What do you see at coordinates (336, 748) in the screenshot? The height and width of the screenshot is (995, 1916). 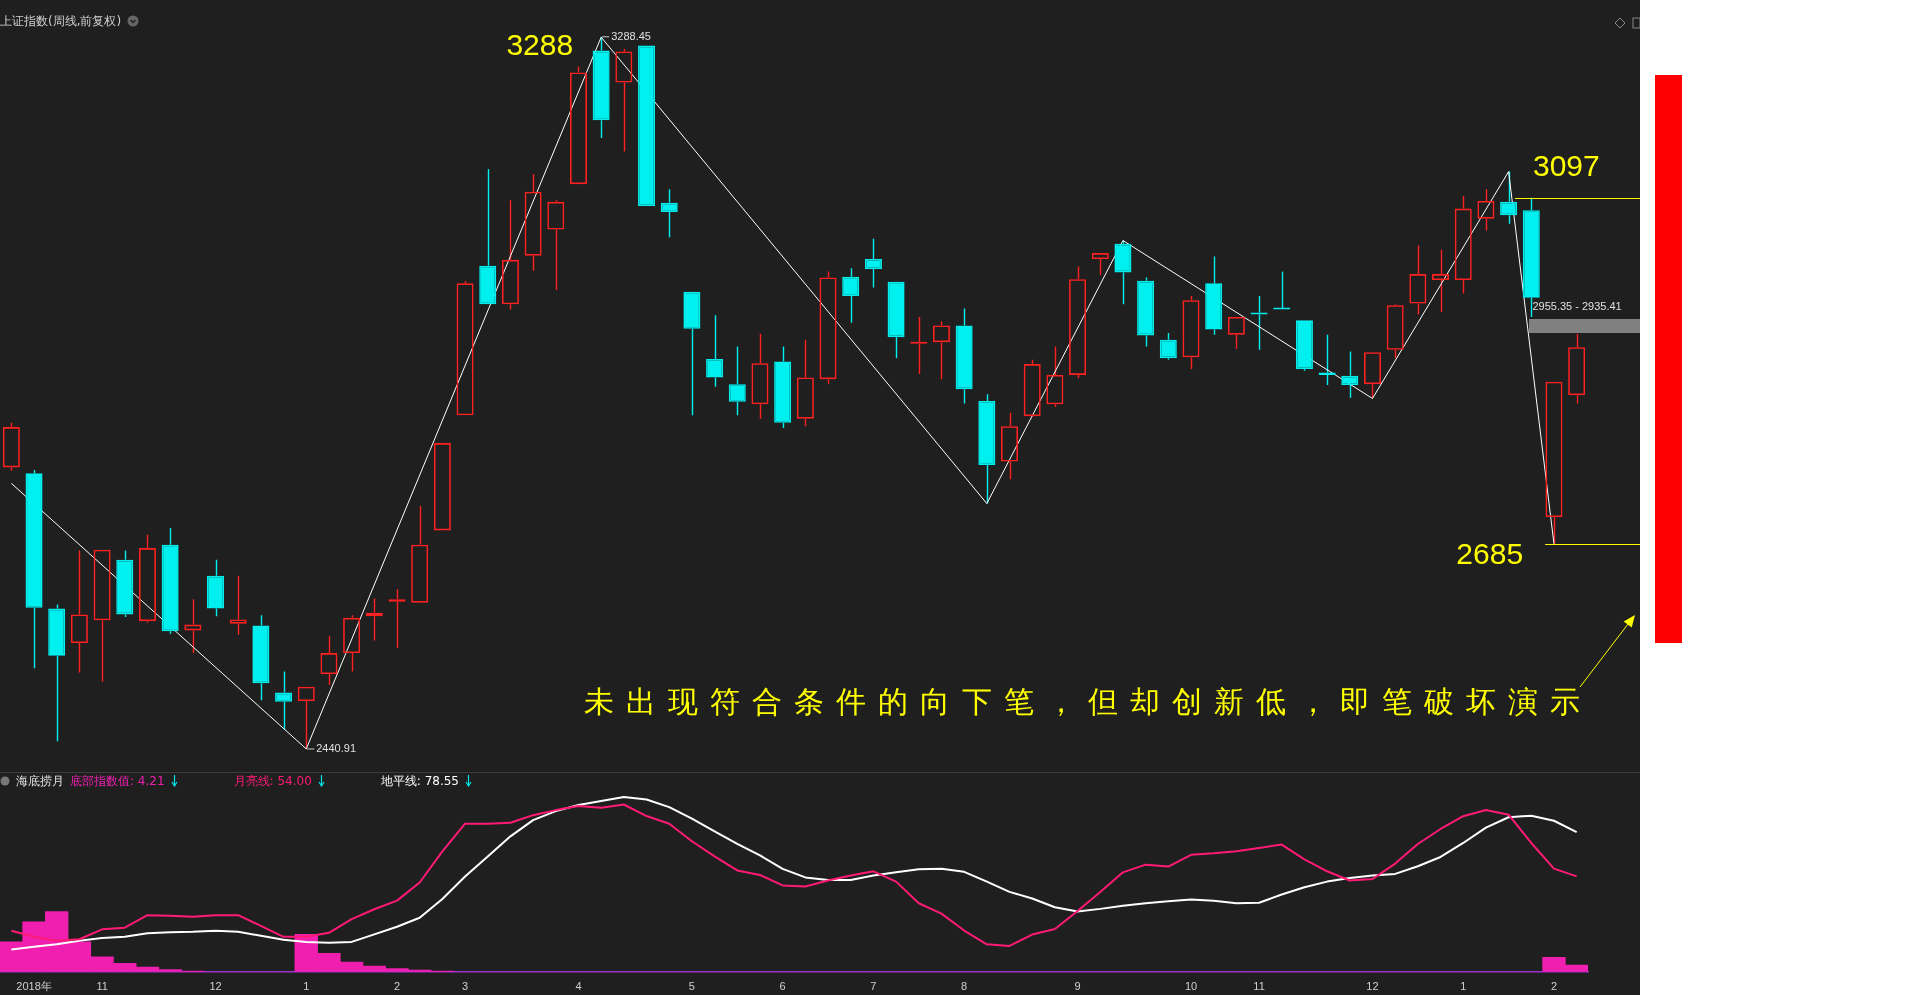 I see `annotation: 2440.91` at bounding box center [336, 748].